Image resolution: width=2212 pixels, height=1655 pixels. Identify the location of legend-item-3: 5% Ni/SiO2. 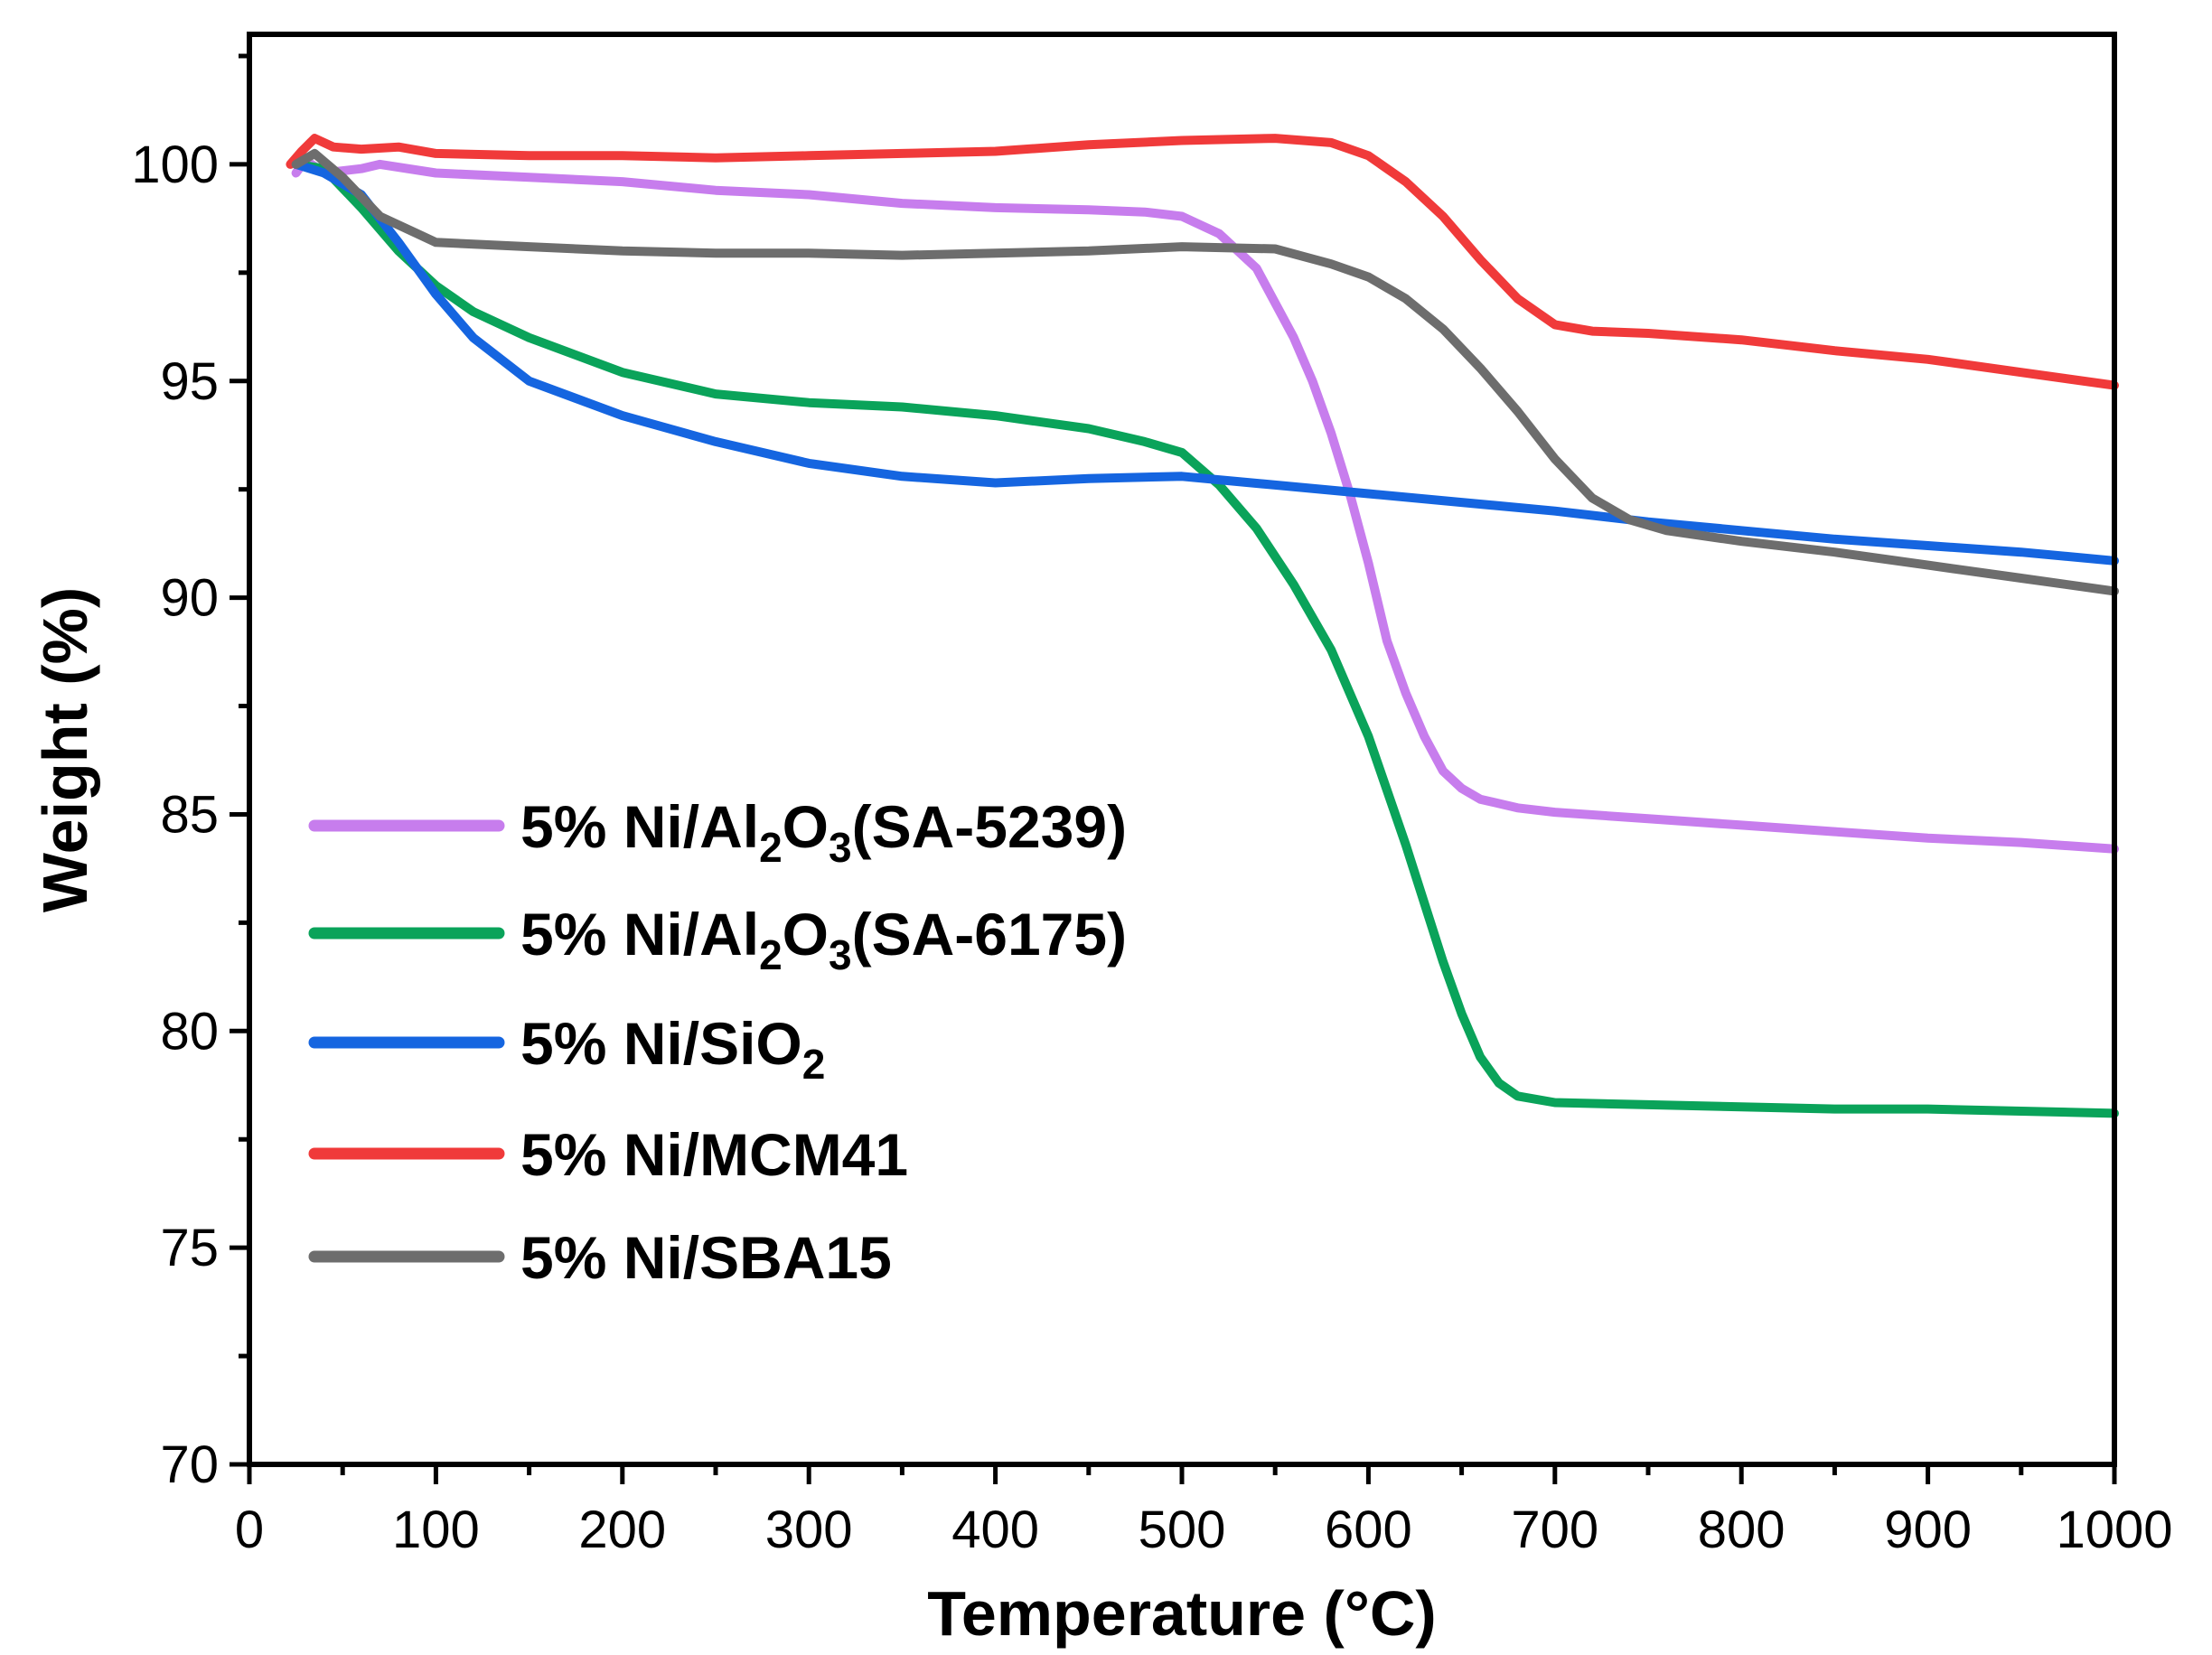
(566, 1049).